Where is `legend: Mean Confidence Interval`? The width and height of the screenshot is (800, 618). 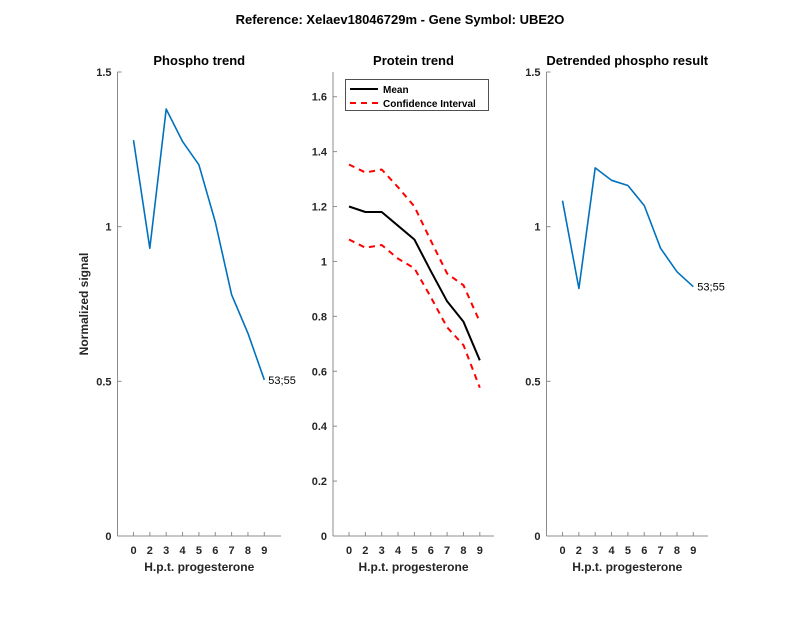 legend: Mean Confidence Interval is located at coordinates (417, 95).